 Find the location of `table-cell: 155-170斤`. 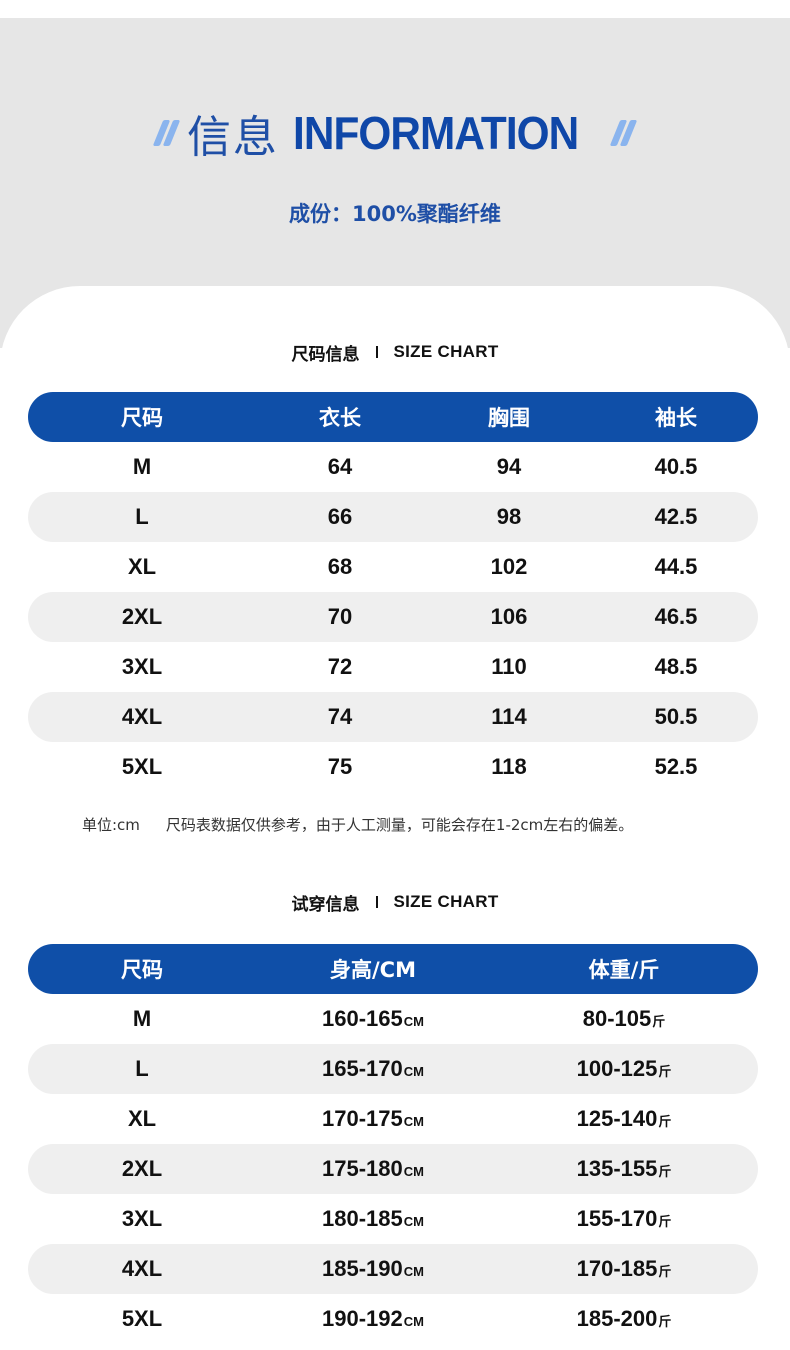

table-cell: 155-170斤 is located at coordinates (624, 1219).